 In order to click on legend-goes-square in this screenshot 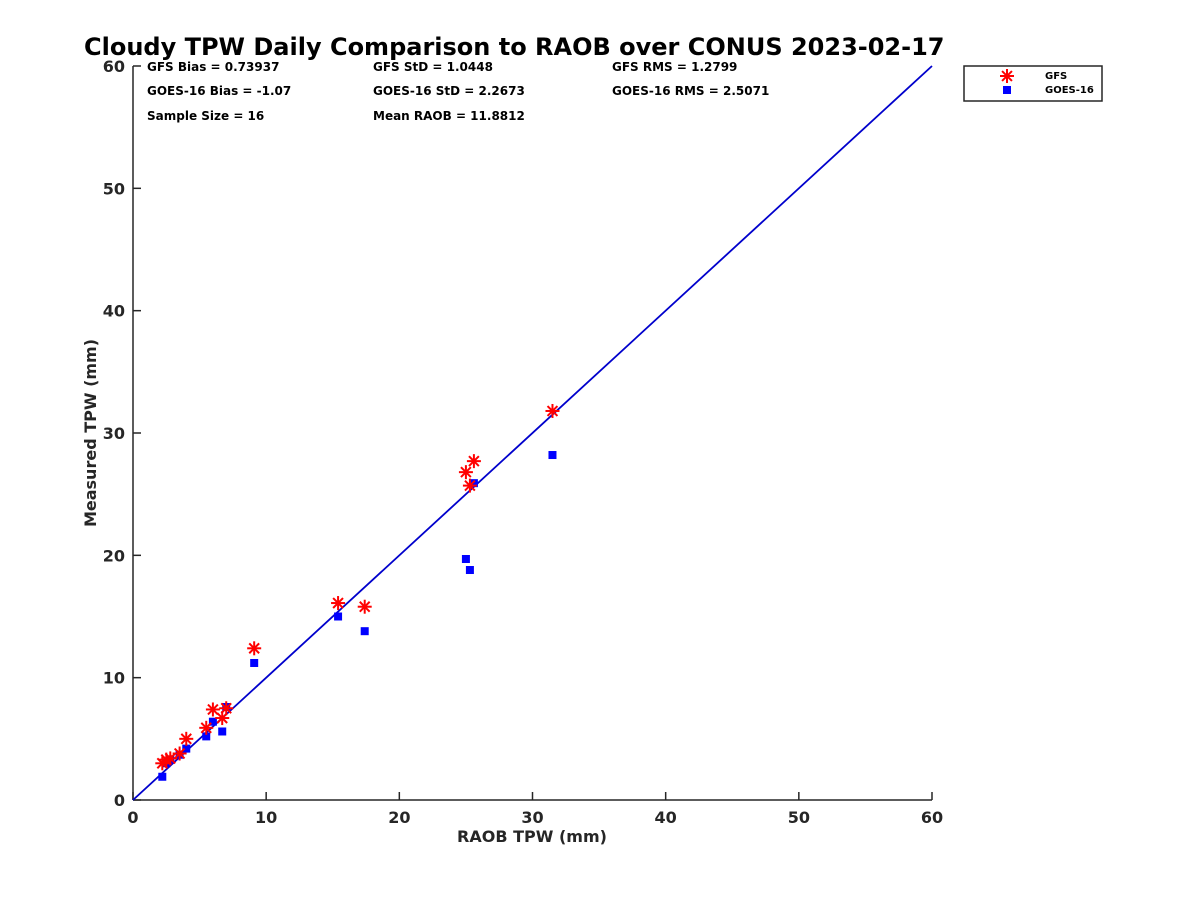, I will do `click(1007, 90)`.